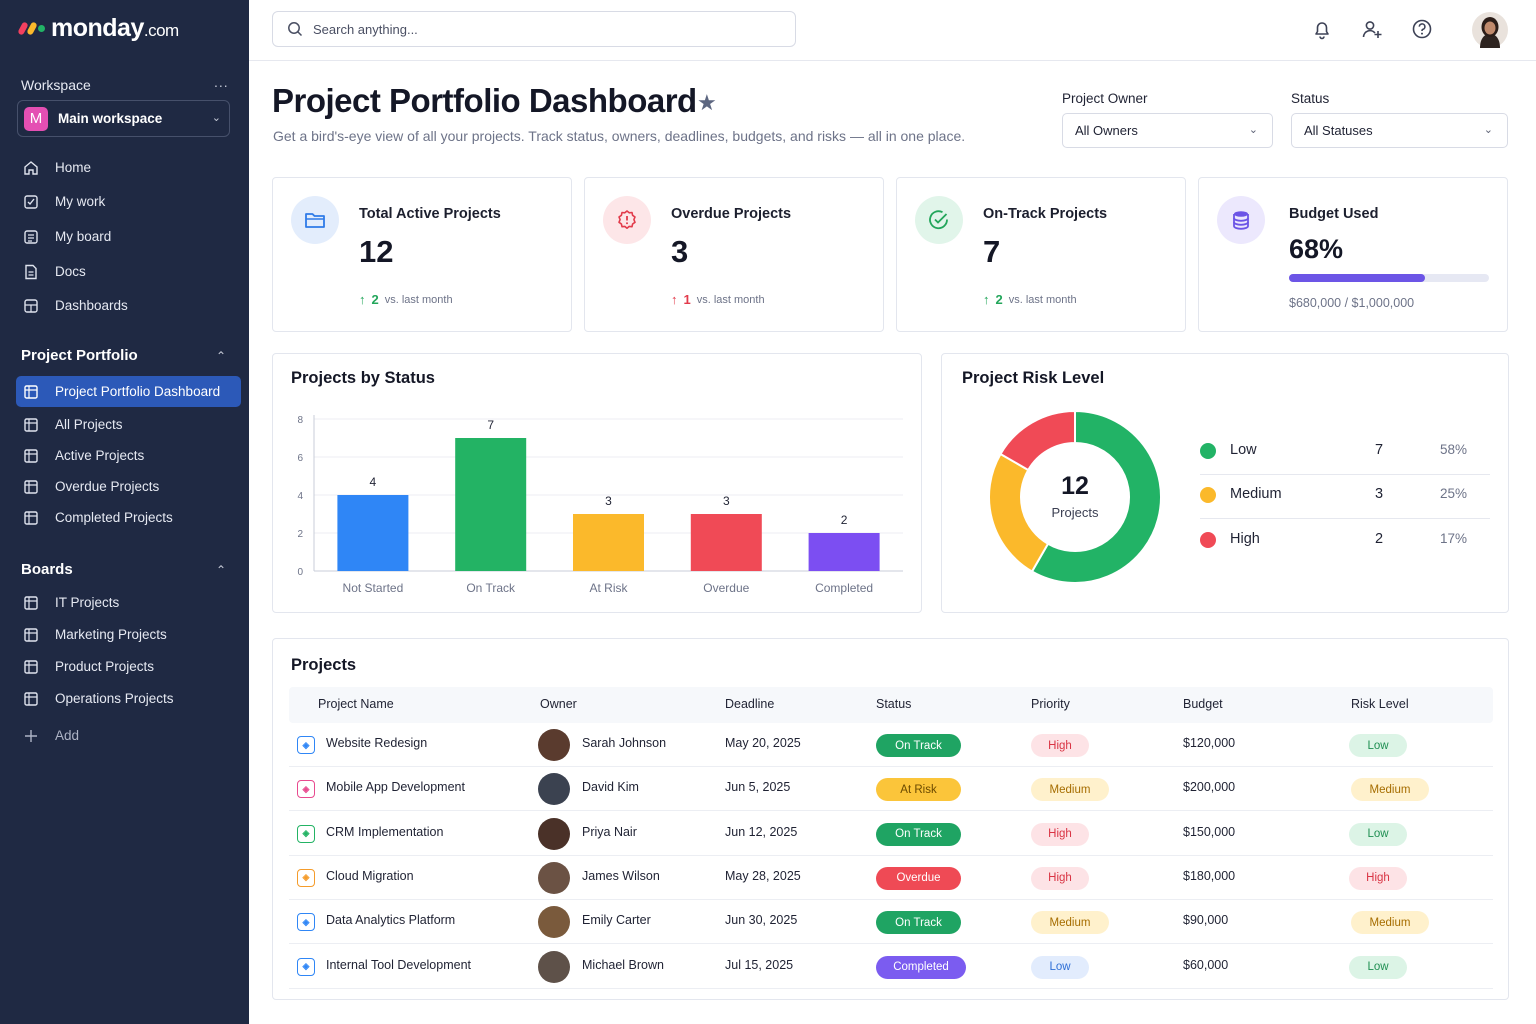  What do you see at coordinates (1490, 30) in the screenshot?
I see `user-avatar` at bounding box center [1490, 30].